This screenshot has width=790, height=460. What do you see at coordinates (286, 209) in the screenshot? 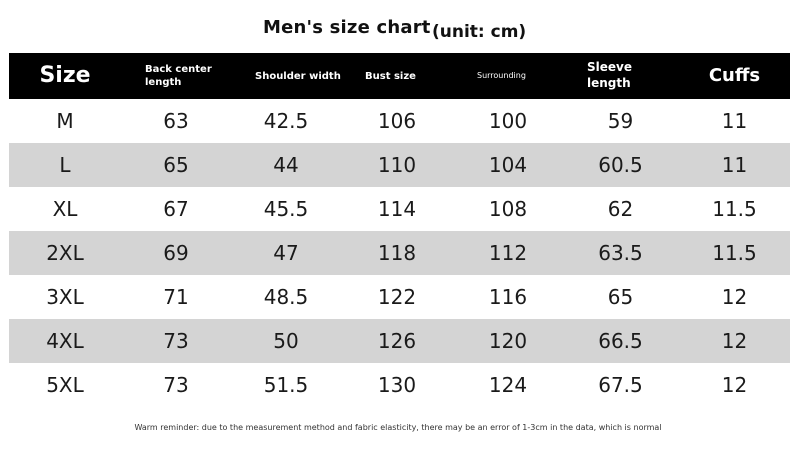
I see `cell-shoulder-width: 45.5` at bounding box center [286, 209].